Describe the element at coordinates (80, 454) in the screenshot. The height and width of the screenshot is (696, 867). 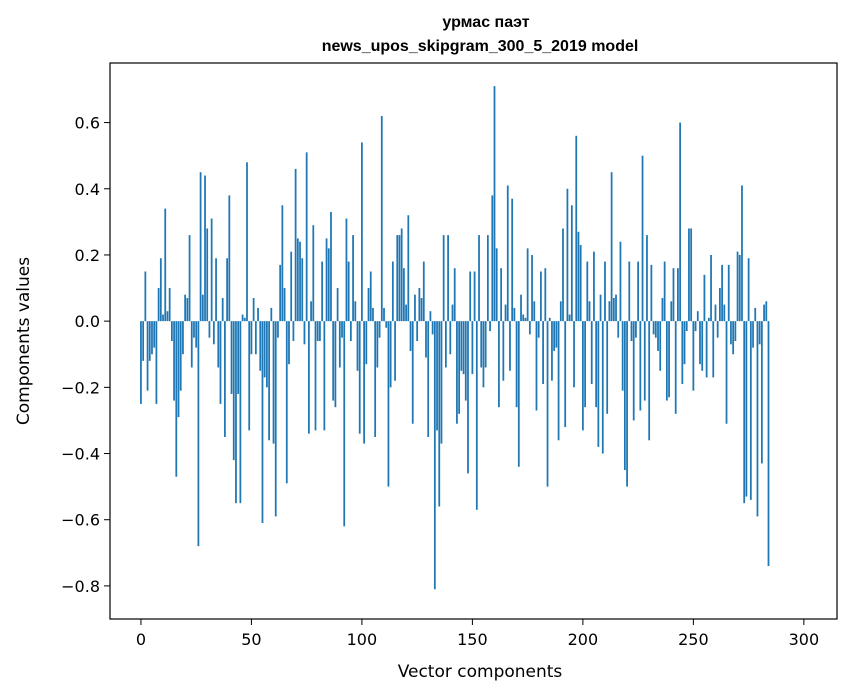
I see `y-tick-label: −0.4` at that location.